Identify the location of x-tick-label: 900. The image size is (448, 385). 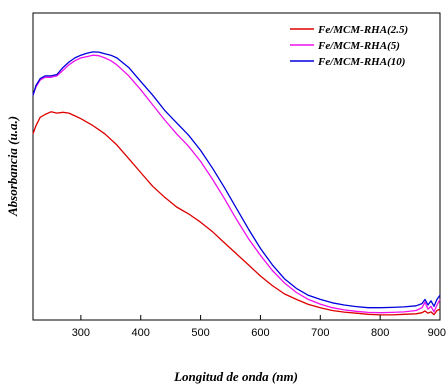
(437, 333).